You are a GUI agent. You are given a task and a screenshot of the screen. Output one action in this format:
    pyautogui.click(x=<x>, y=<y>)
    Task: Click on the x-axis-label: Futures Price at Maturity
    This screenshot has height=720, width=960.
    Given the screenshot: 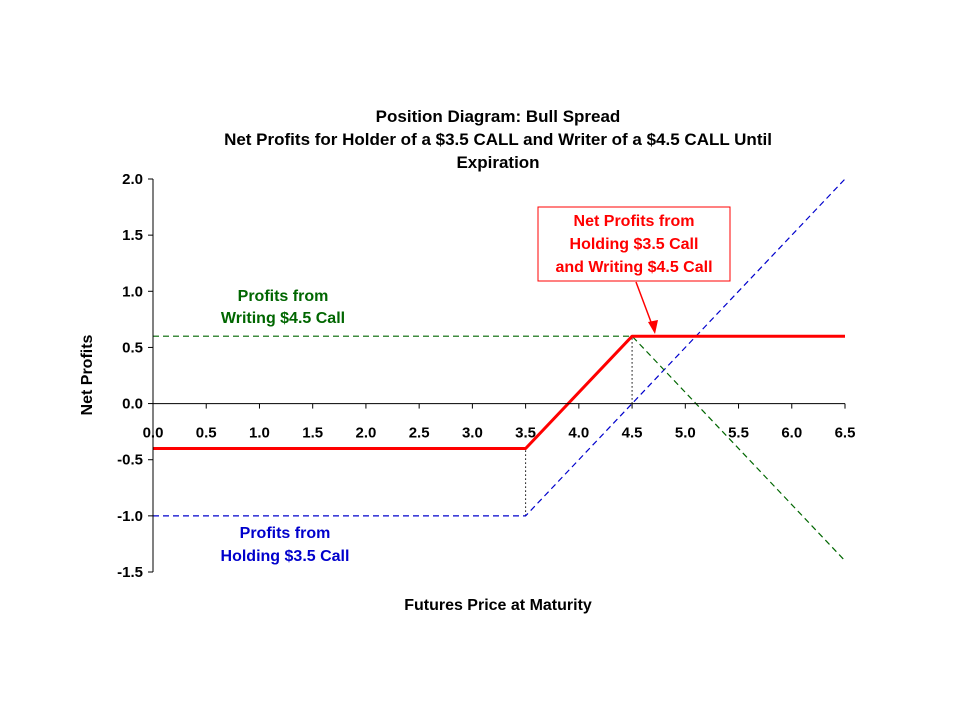 What is the action you would take?
    pyautogui.click(x=498, y=605)
    